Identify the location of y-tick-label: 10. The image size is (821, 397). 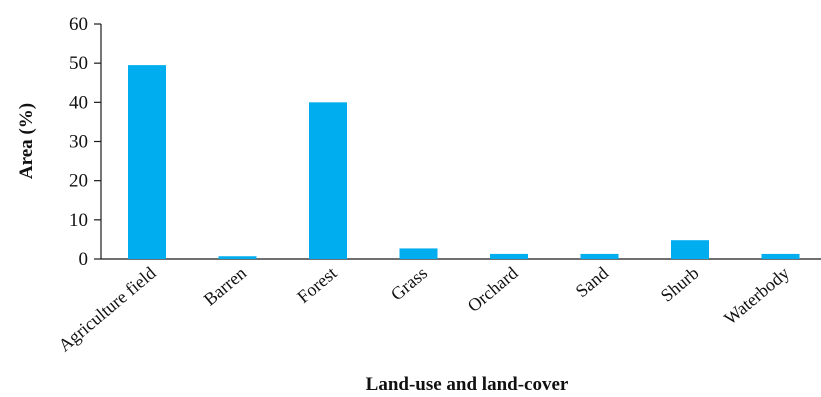
(78, 220).